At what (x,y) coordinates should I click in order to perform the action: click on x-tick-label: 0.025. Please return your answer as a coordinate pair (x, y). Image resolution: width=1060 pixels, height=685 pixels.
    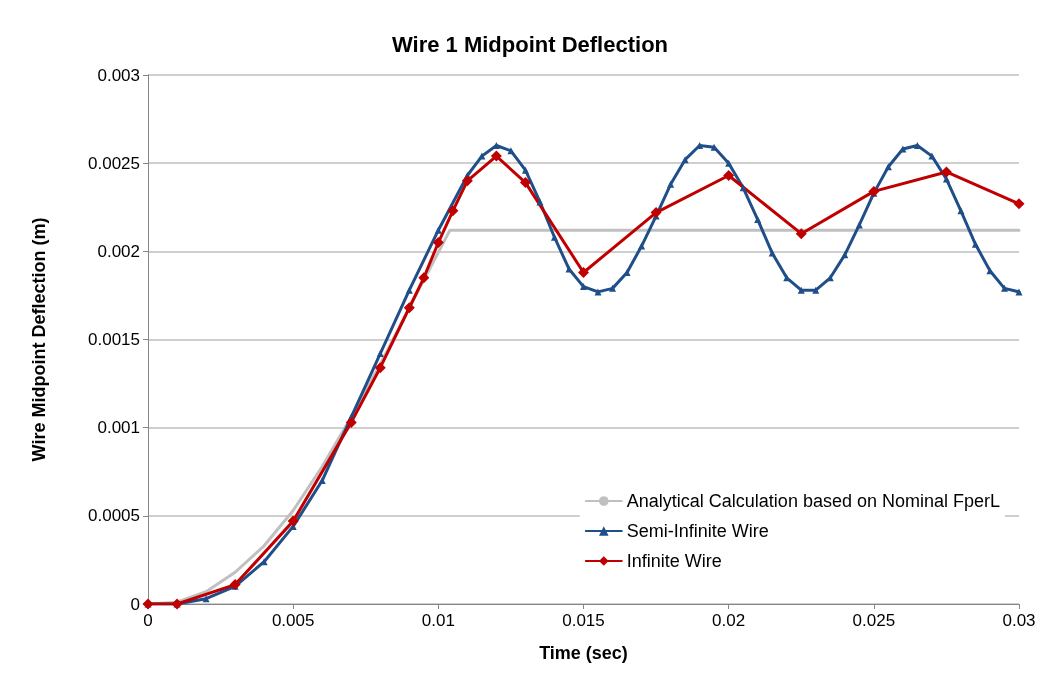
    Looking at the image, I should click on (874, 620).